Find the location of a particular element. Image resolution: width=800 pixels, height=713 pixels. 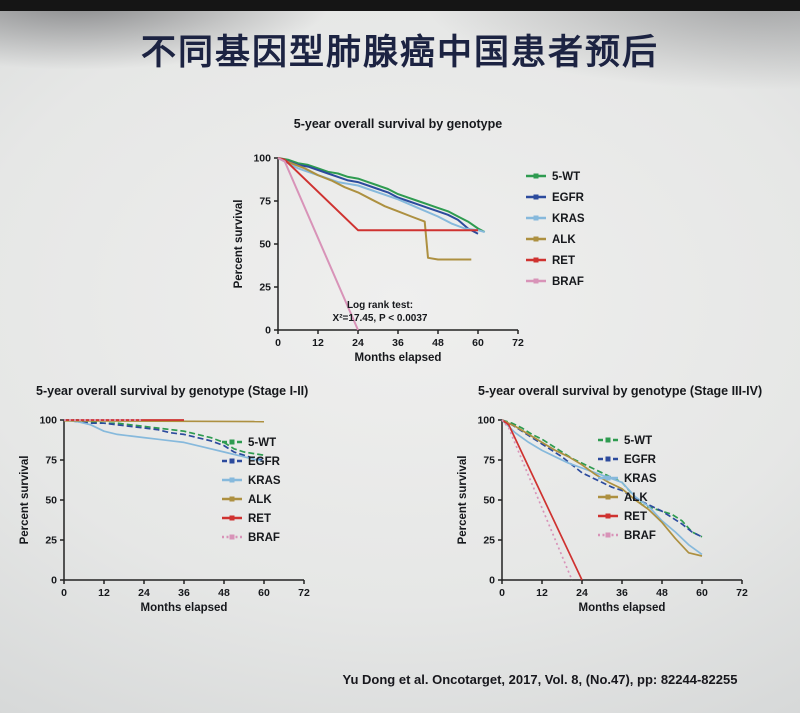

slide-title: 不同基因型肺腺癌中国患者预后 is located at coordinates (399, 52).